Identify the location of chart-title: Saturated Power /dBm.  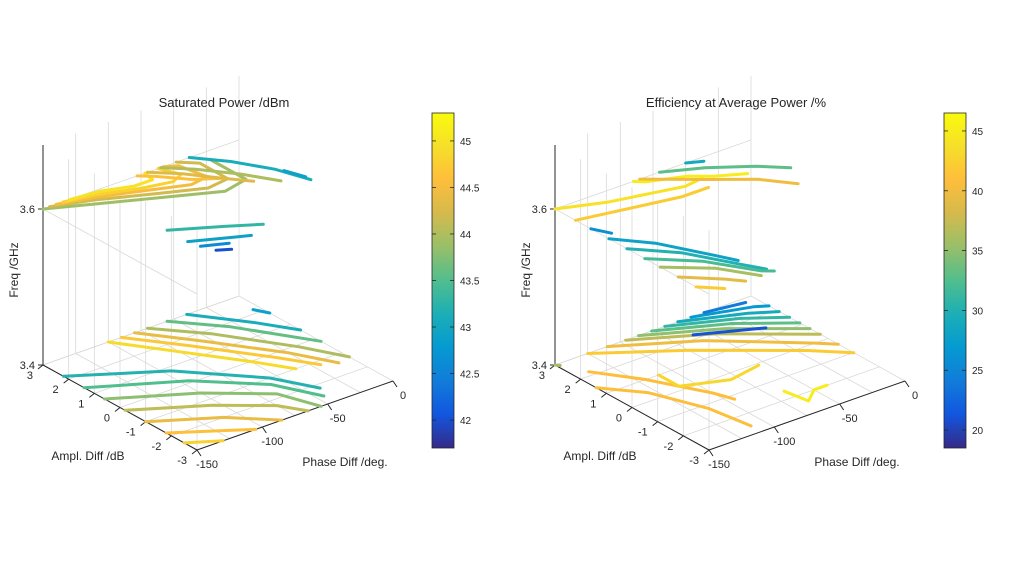
(224, 102).